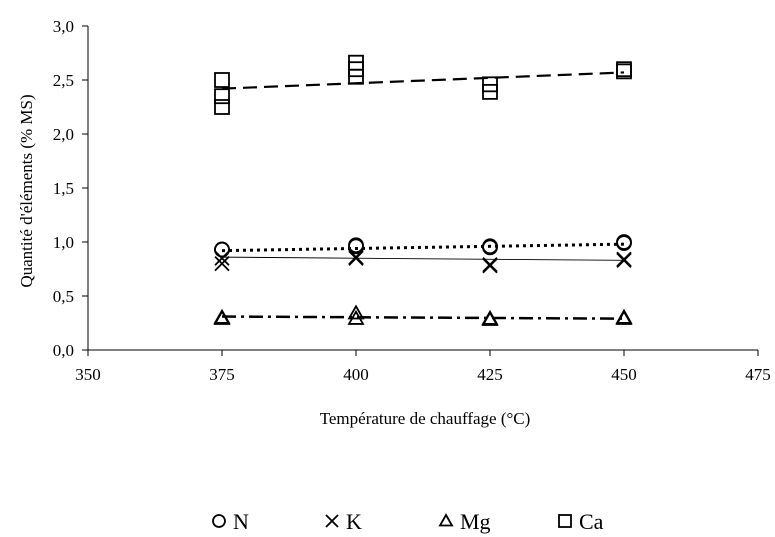  What do you see at coordinates (88, 374) in the screenshot?
I see `x-tick-label: 350` at bounding box center [88, 374].